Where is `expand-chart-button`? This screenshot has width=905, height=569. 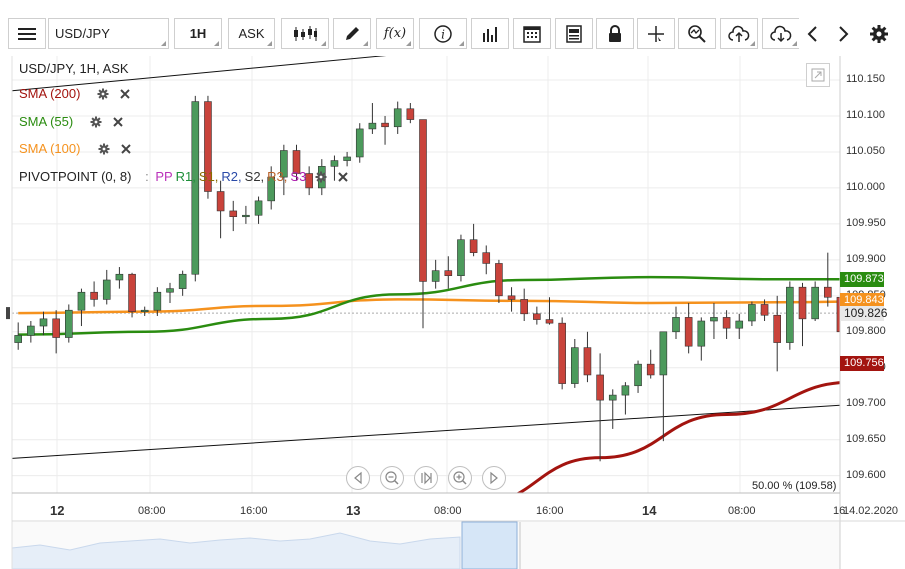
expand-chart-button is located at coordinates (818, 75).